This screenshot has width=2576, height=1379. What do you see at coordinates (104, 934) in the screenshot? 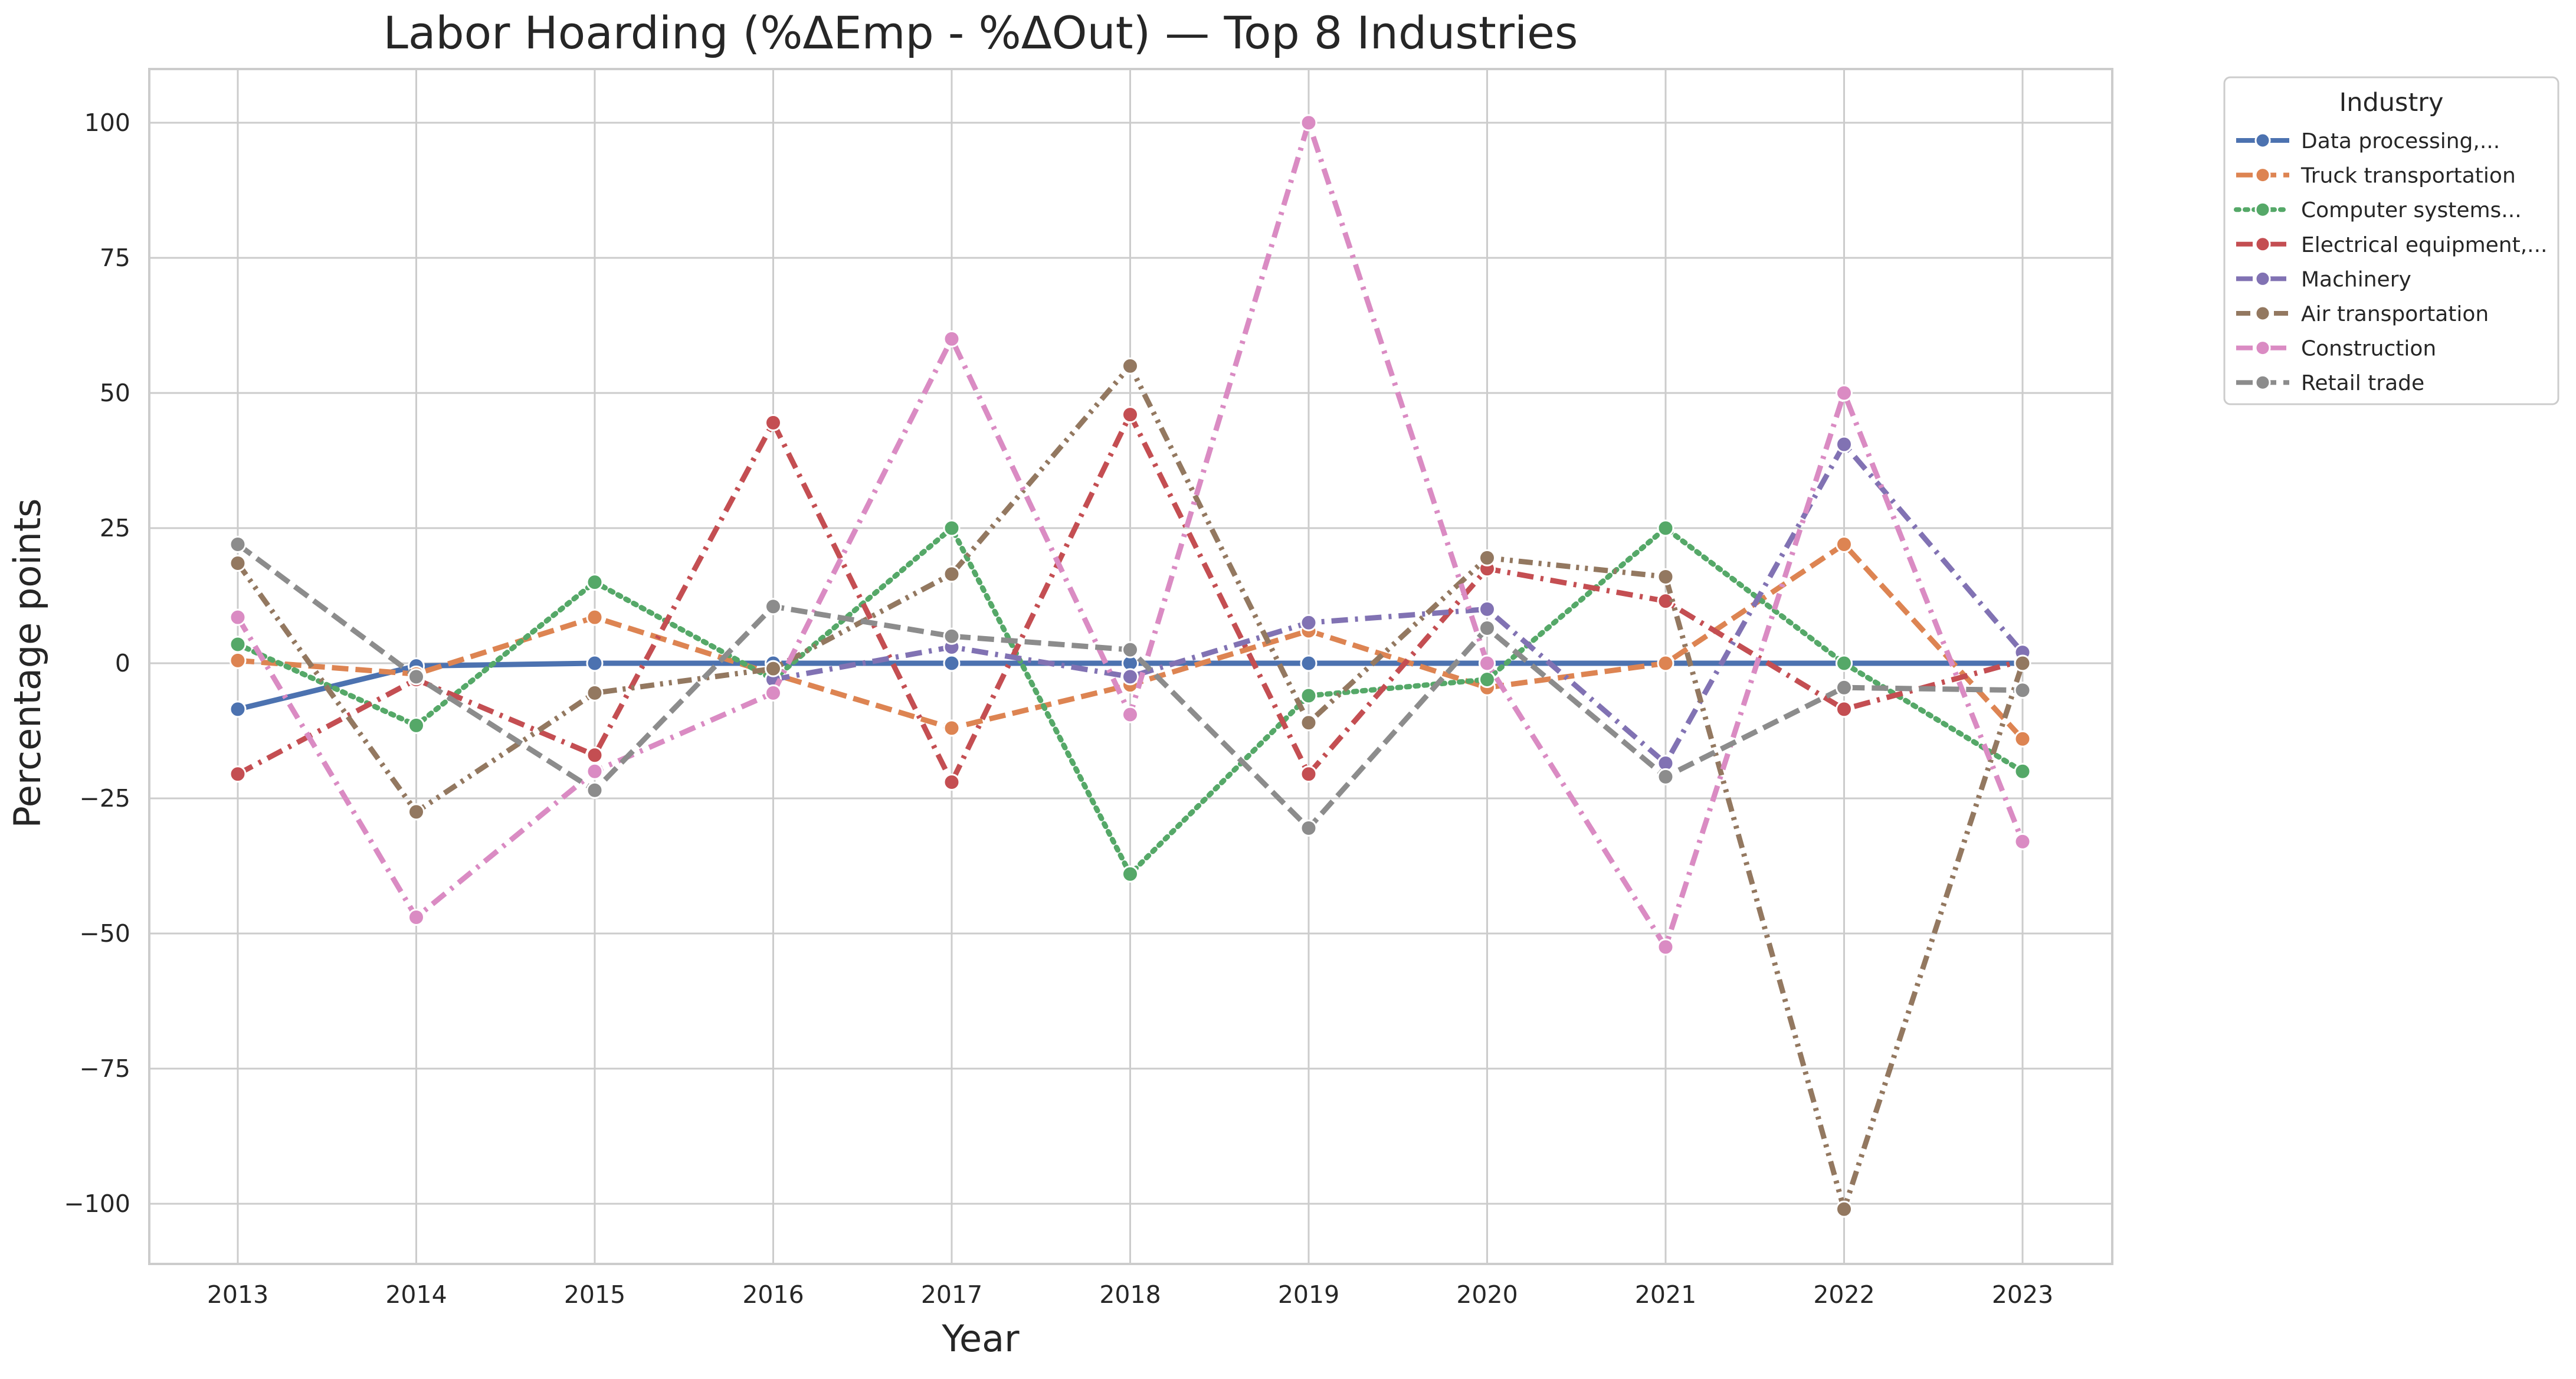
I see `y-tick-label: −50` at bounding box center [104, 934].